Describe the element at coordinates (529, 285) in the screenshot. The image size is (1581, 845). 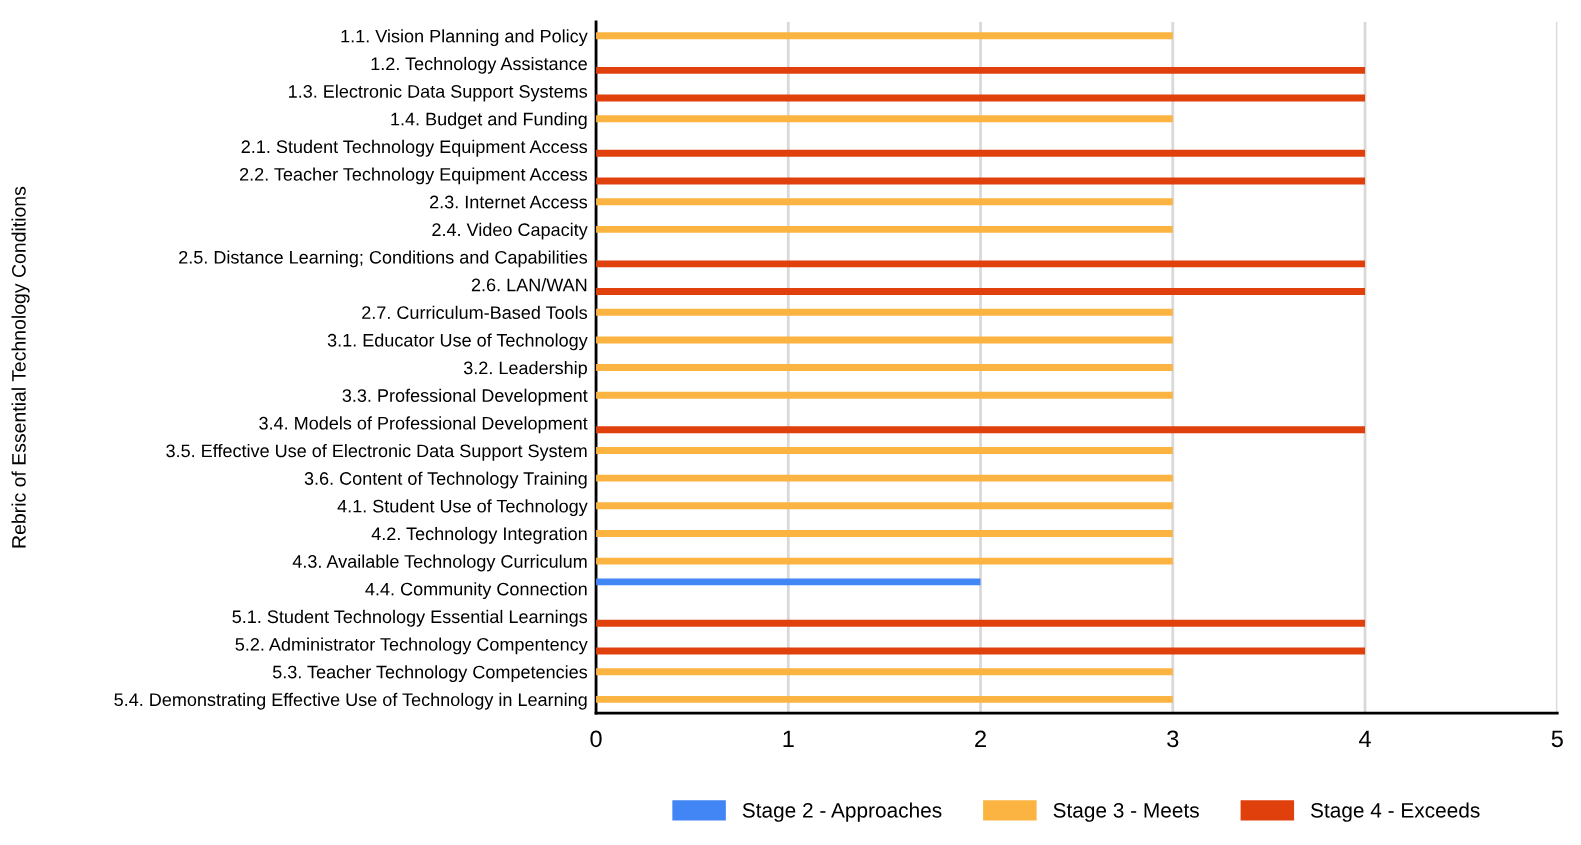
I see `y-tick-label: 2.6. LAN/WAN` at that location.